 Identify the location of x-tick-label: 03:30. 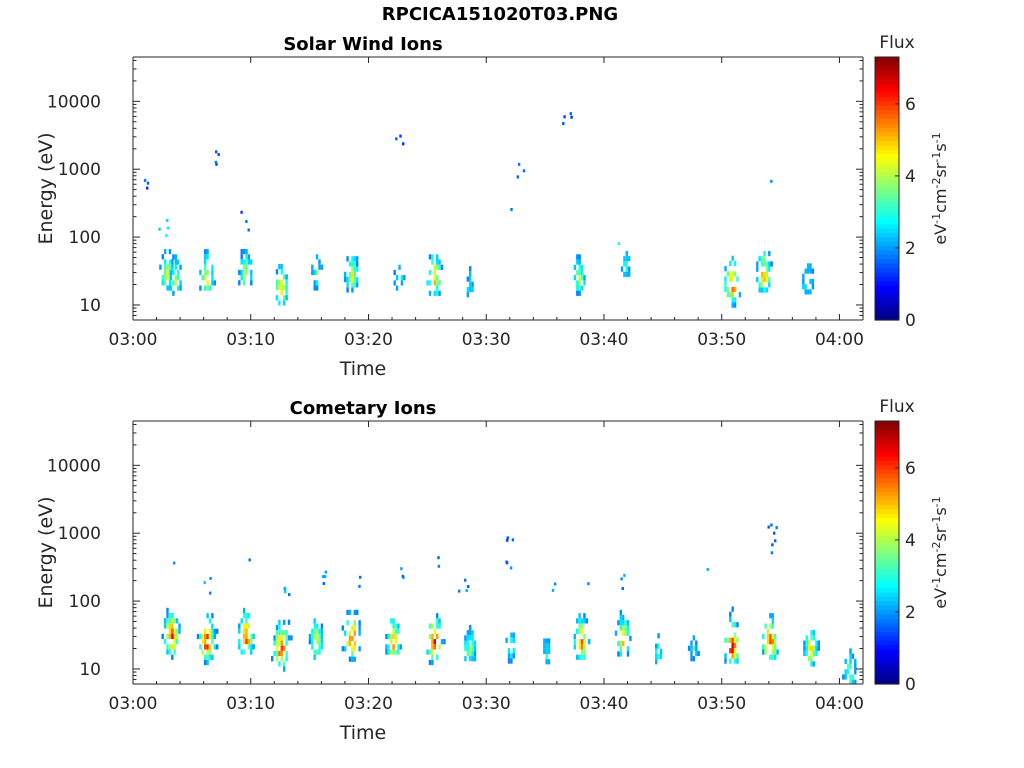
(486, 704).